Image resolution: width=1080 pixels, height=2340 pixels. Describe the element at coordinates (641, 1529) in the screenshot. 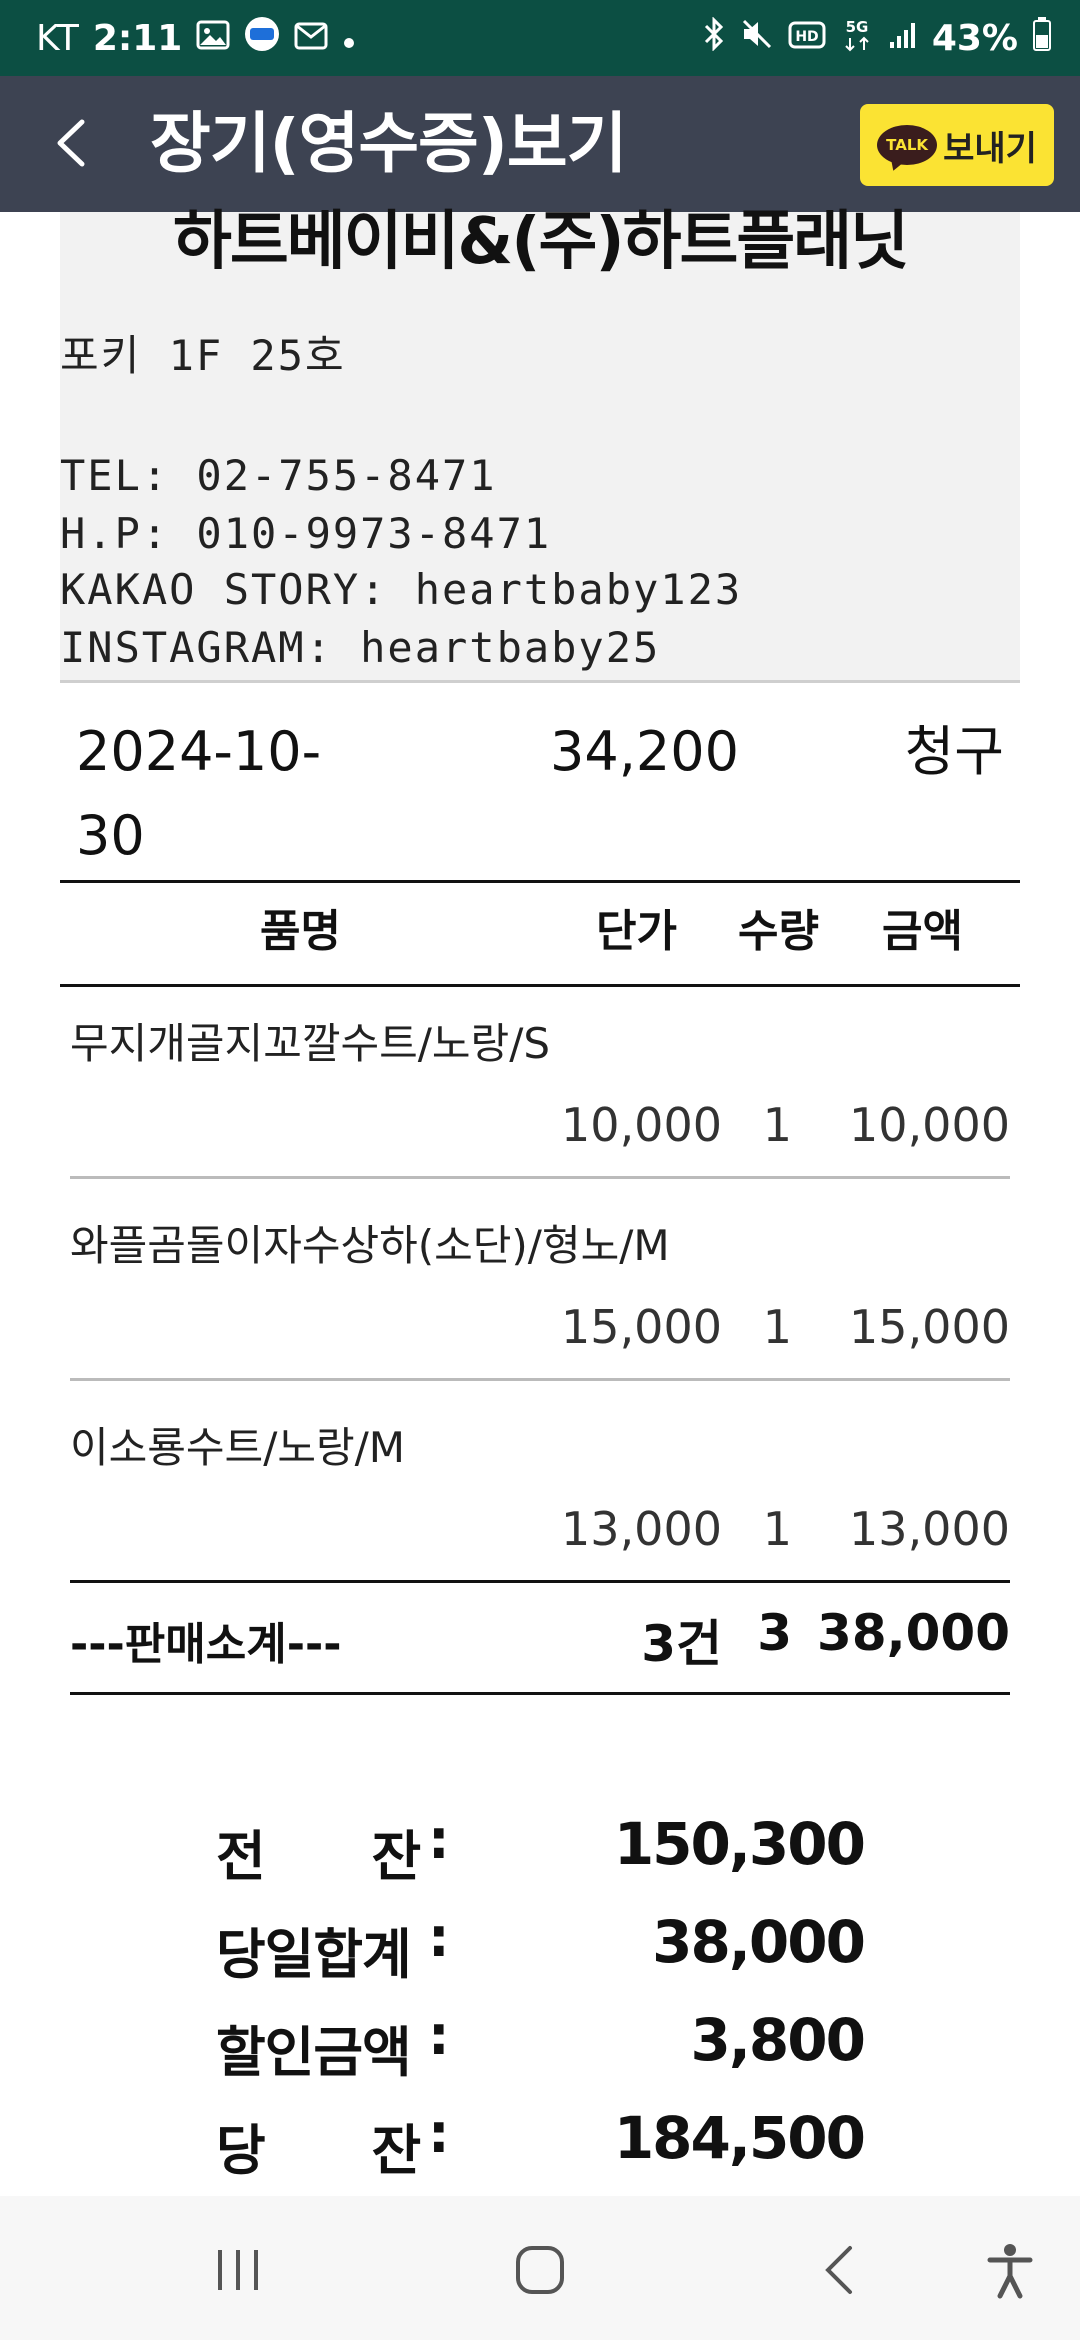

I see `item-price: 13,000` at that location.